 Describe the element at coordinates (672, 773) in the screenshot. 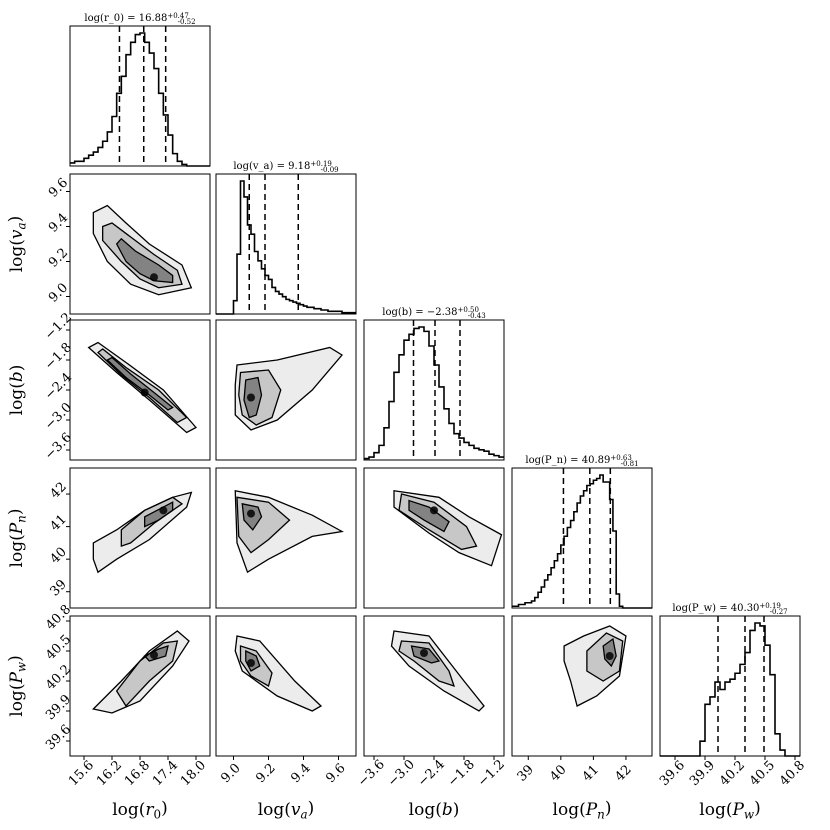

I see `xtick-label-4-0: 39.6` at that location.